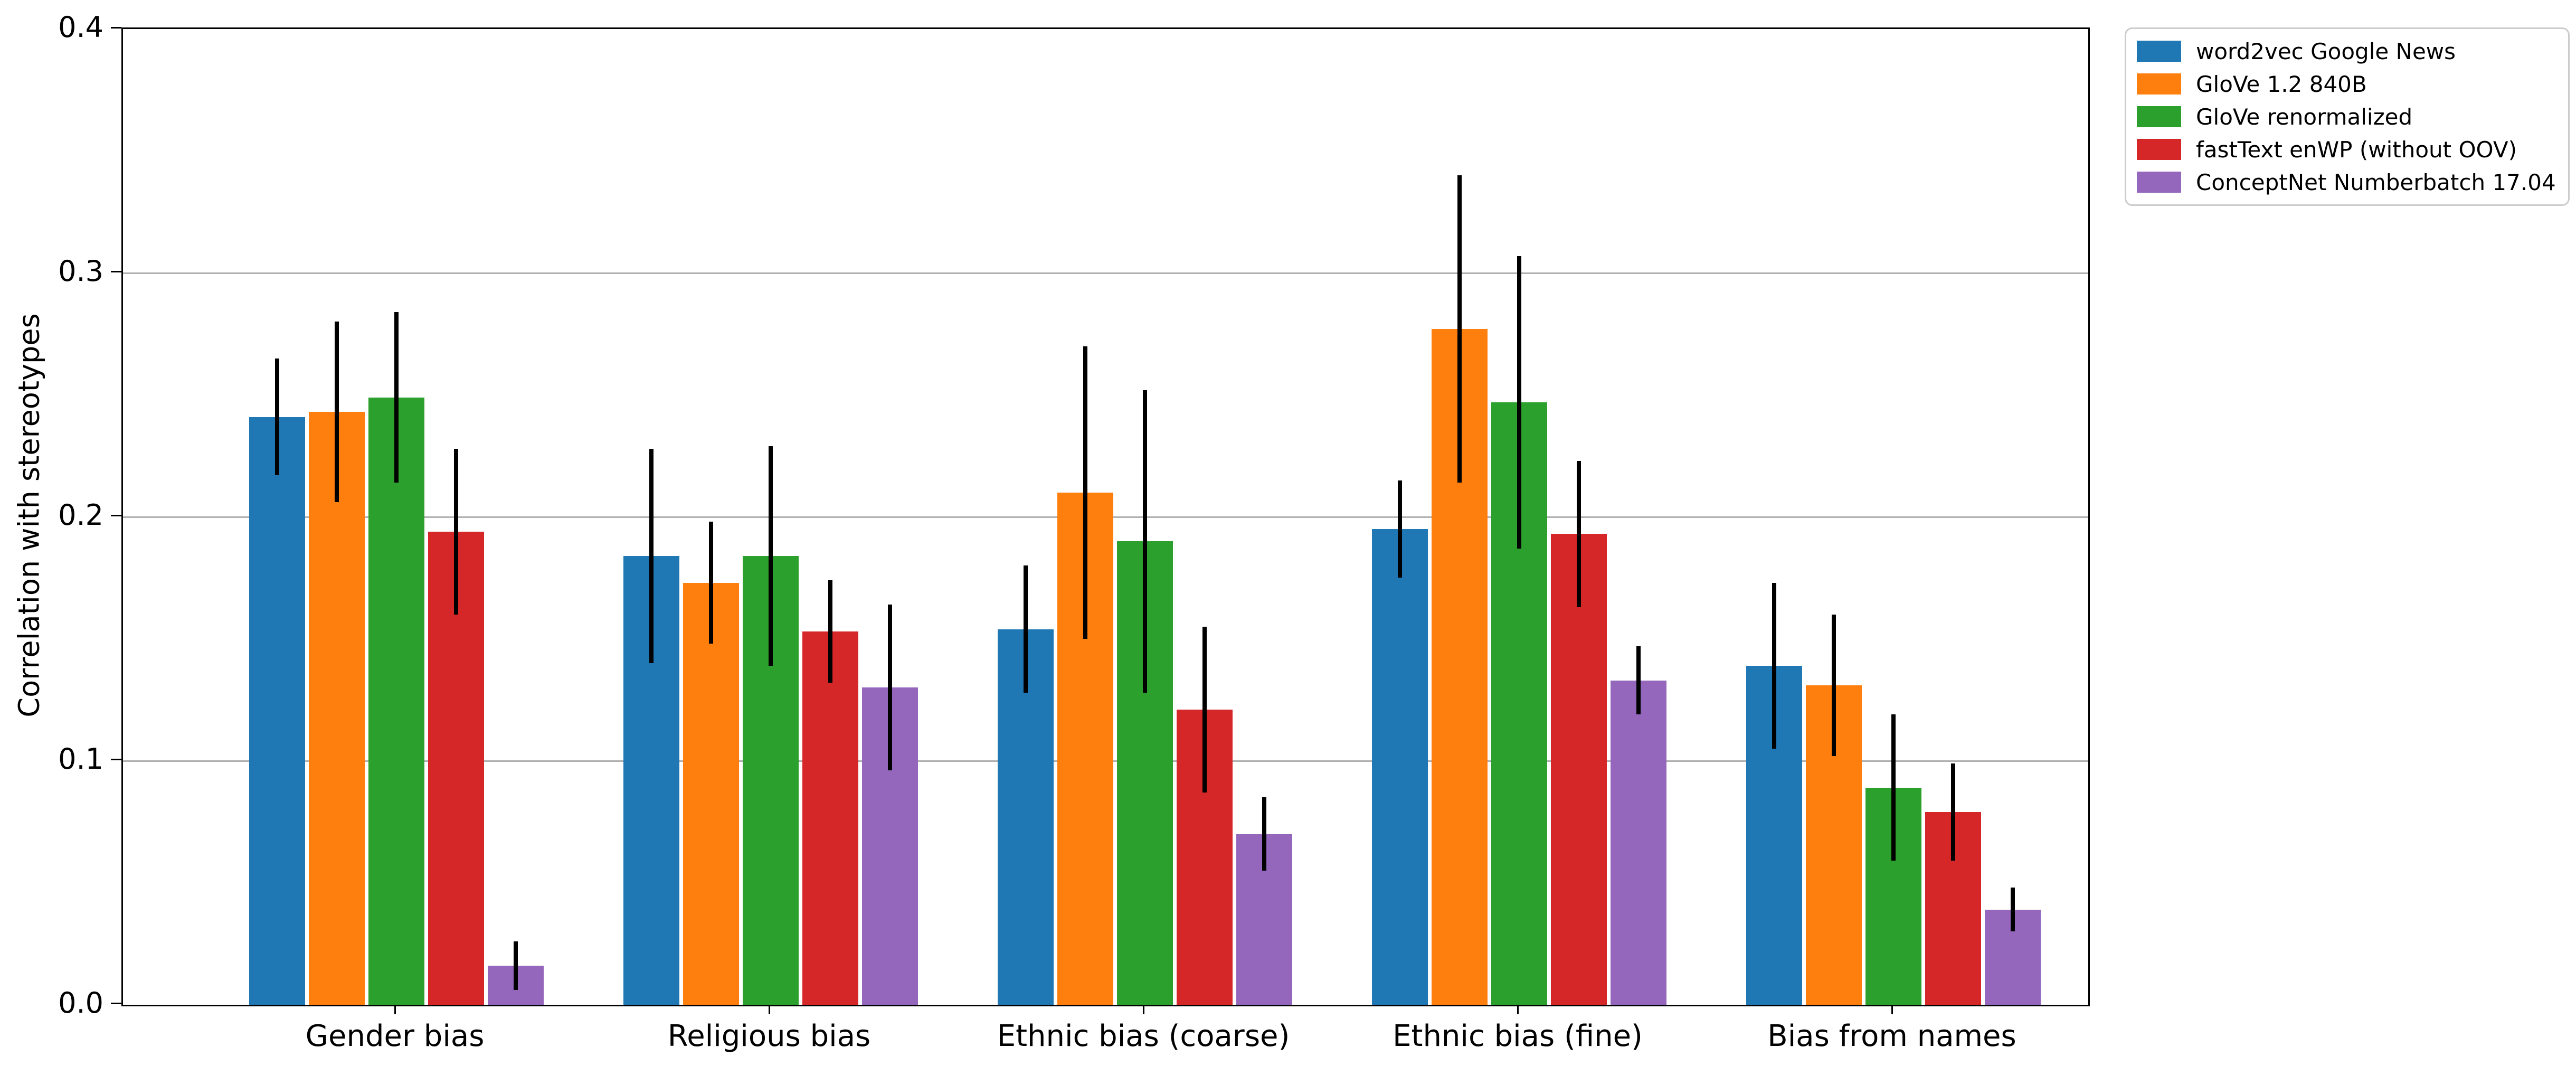 The height and width of the screenshot is (1066, 2576). Describe the element at coordinates (116, 759) in the screenshot. I see `y-tick-mark-0.1` at that location.